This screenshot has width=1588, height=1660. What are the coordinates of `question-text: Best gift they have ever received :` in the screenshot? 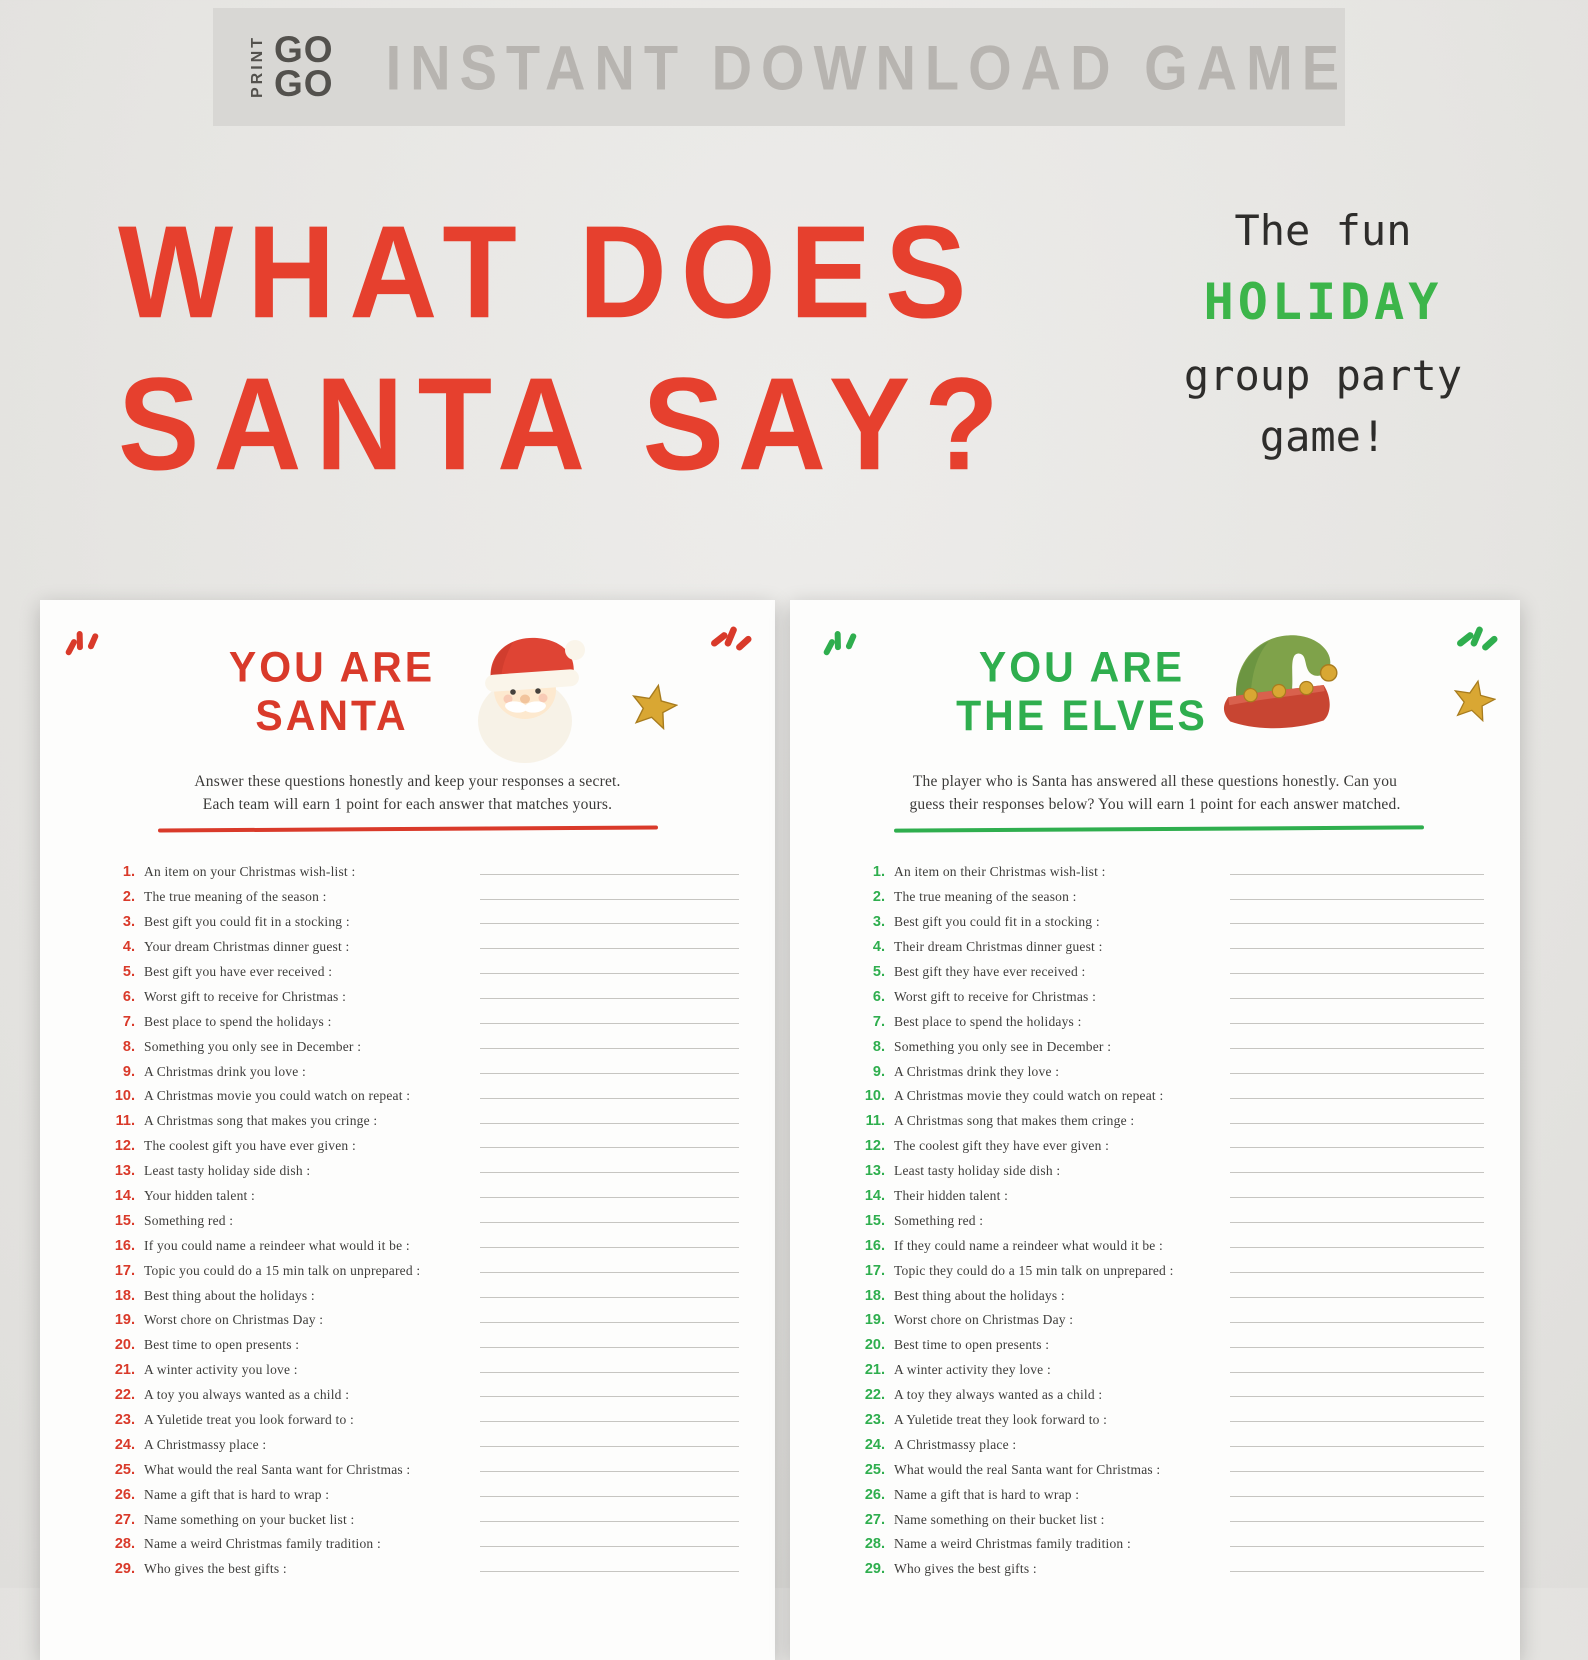 It's located at (990, 971).